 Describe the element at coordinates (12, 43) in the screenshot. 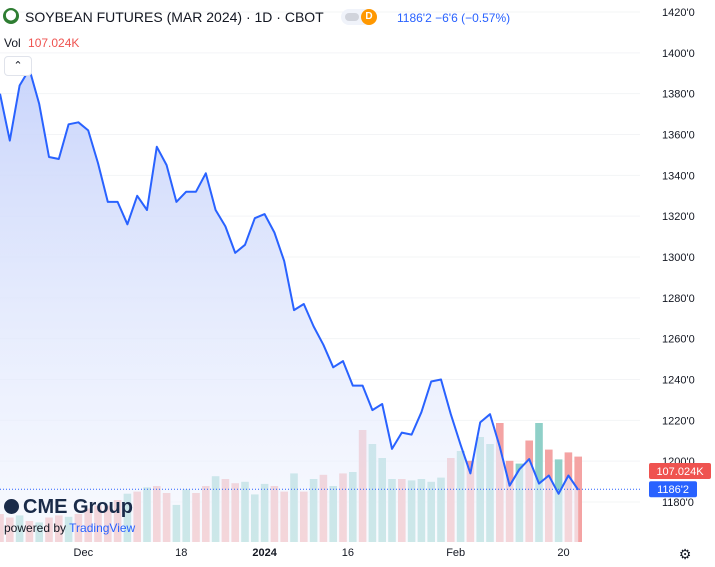

I see `volume-label: Vol` at that location.